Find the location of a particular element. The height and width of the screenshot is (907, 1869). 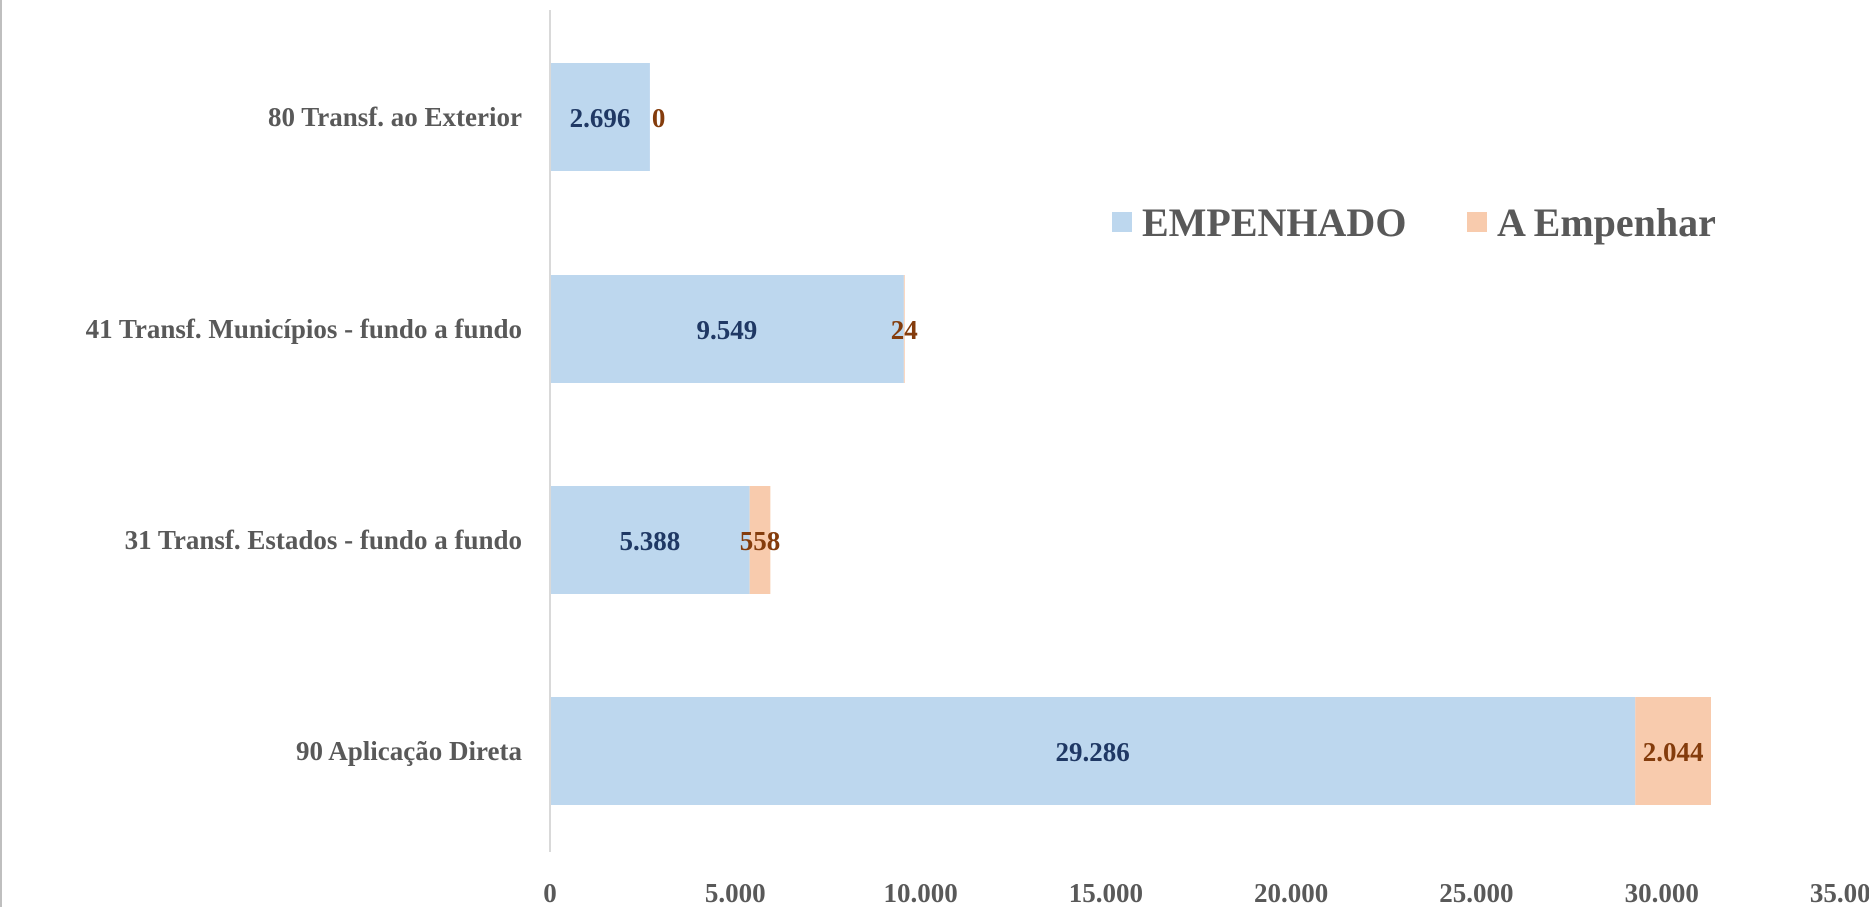

data-label-a-empenhar-1: 24 is located at coordinates (904, 330).